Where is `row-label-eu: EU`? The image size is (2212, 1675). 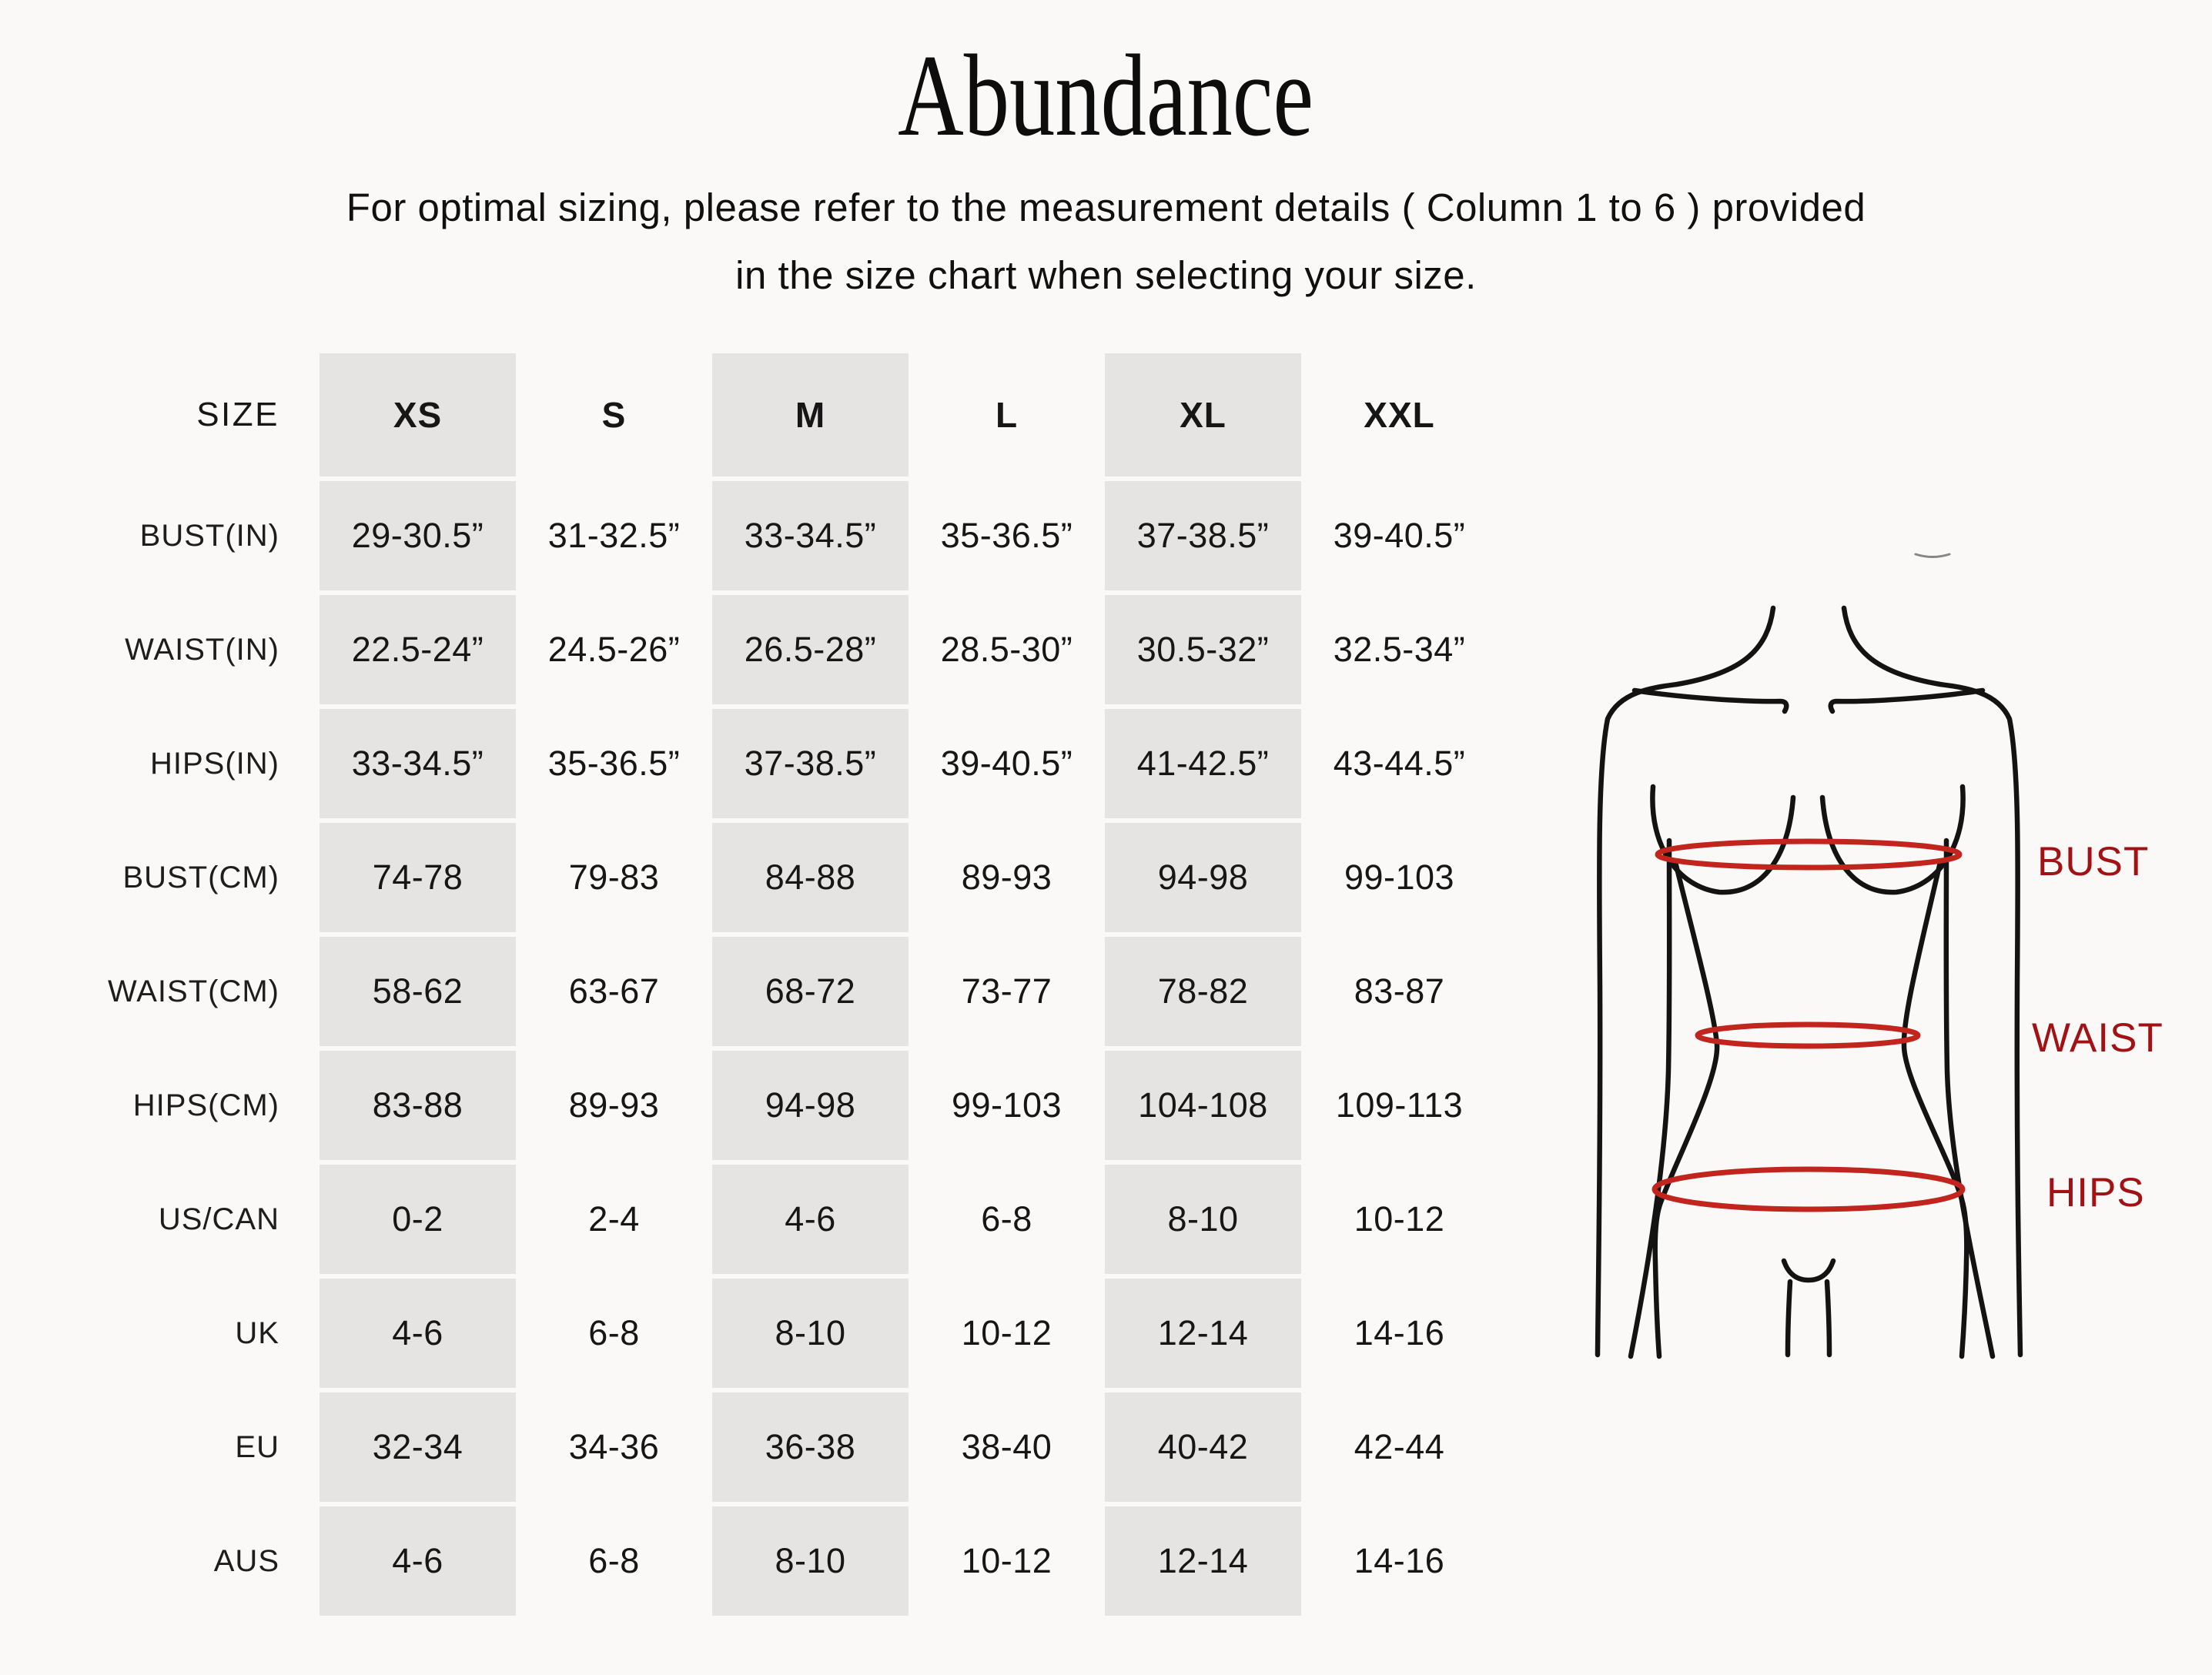 row-label-eu: EU is located at coordinates (183, 1449).